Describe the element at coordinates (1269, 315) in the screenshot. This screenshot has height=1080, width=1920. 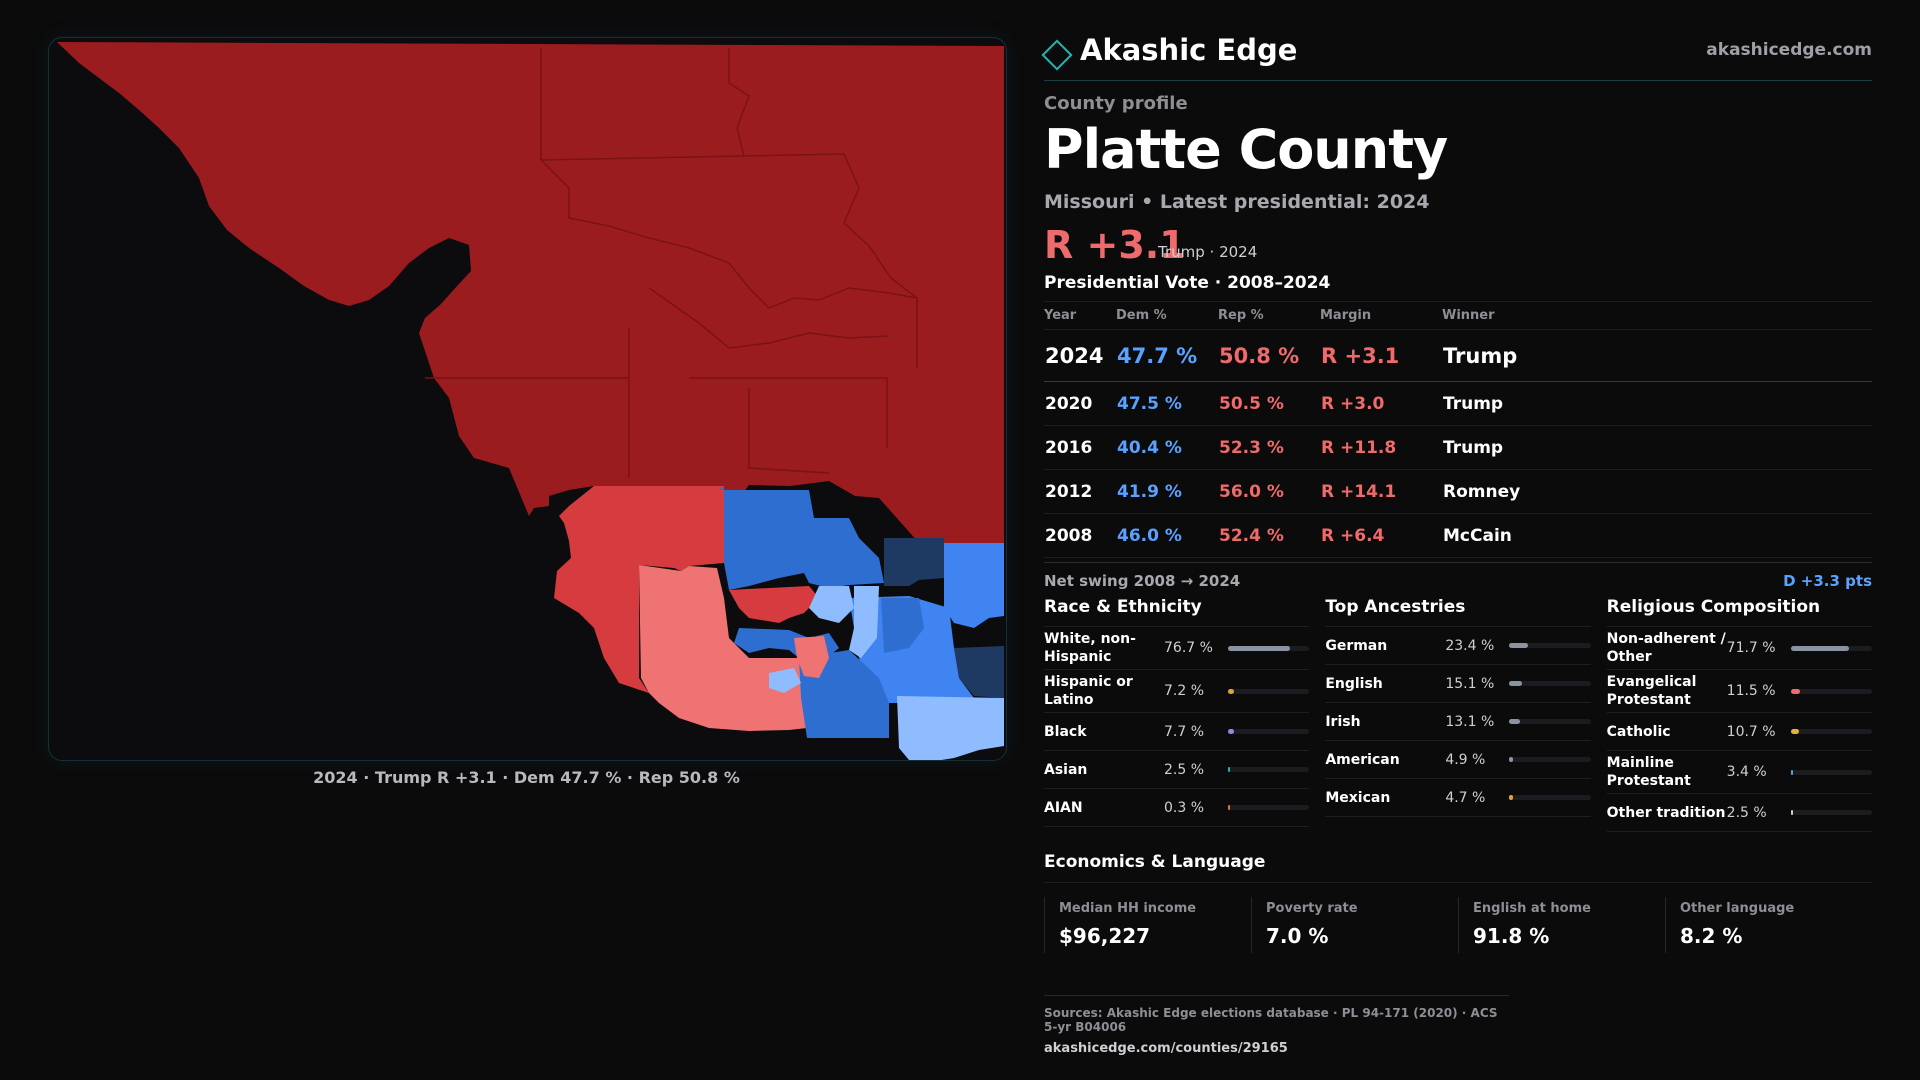
I see `col-rep: Rep %` at that location.